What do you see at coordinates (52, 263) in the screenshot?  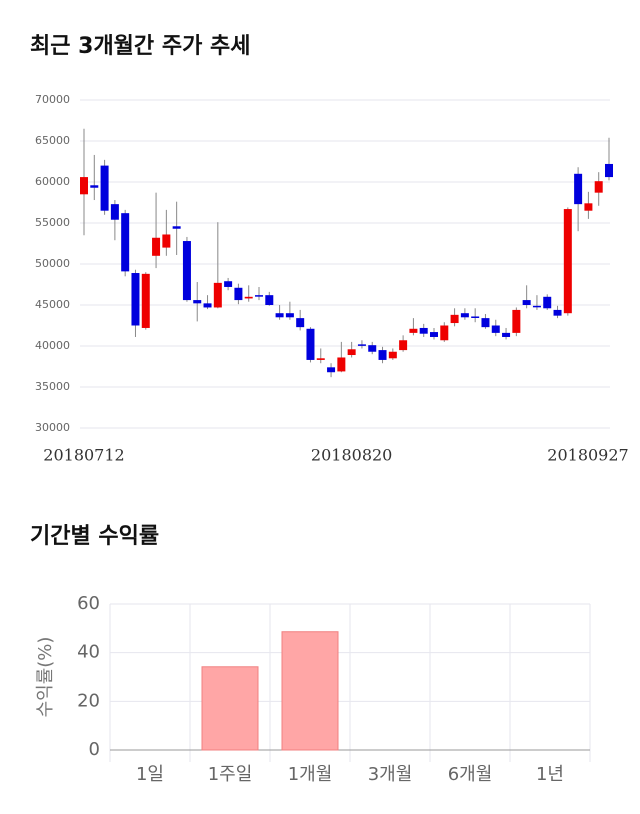 I see `y-tick-label: 50000` at bounding box center [52, 263].